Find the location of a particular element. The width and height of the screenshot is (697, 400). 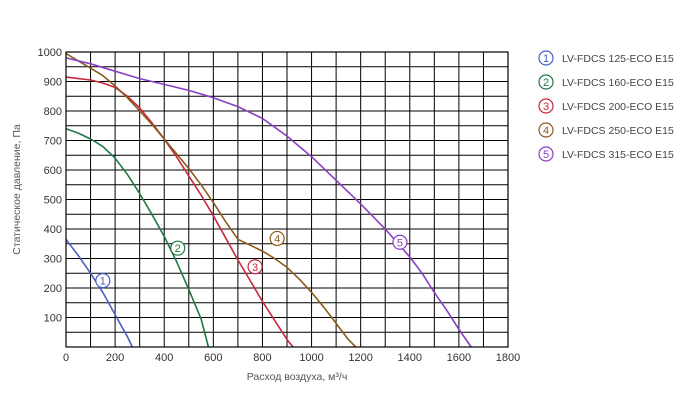

x-tick-label: 800 is located at coordinates (262, 358).